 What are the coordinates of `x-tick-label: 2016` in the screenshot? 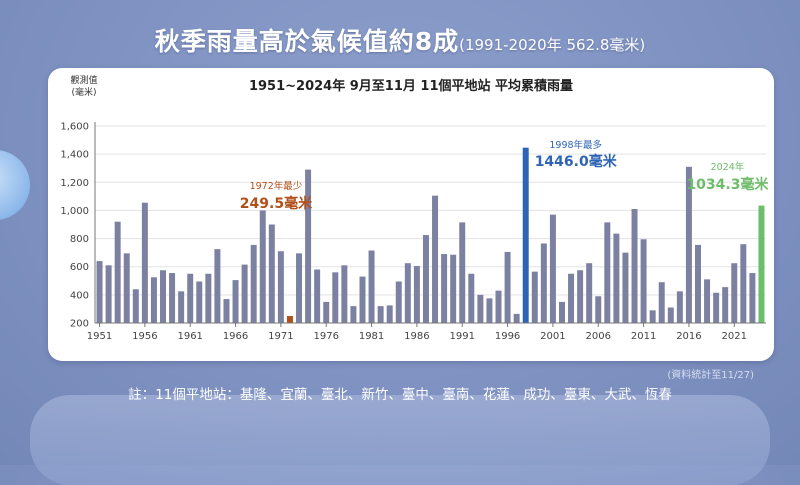 It's located at (688, 336).